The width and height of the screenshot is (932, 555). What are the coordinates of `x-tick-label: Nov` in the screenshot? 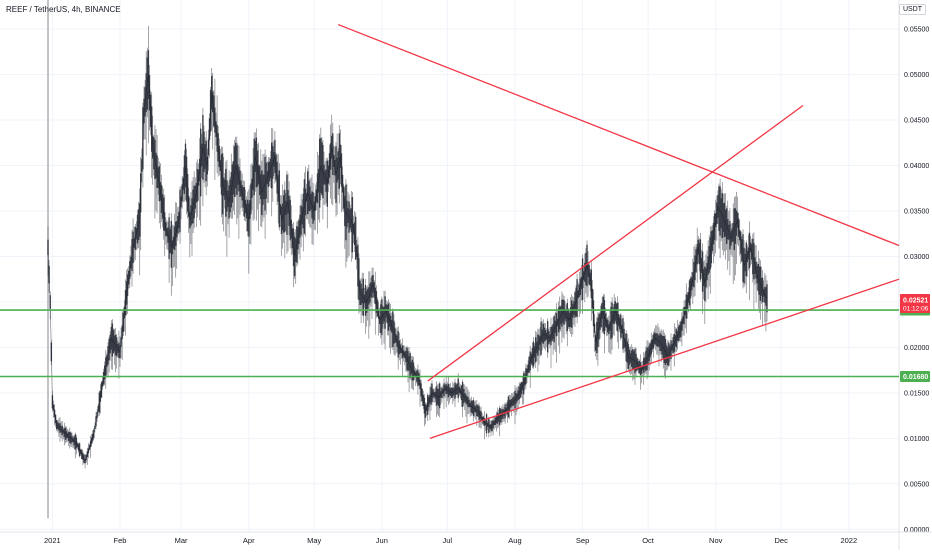 It's located at (716, 540).